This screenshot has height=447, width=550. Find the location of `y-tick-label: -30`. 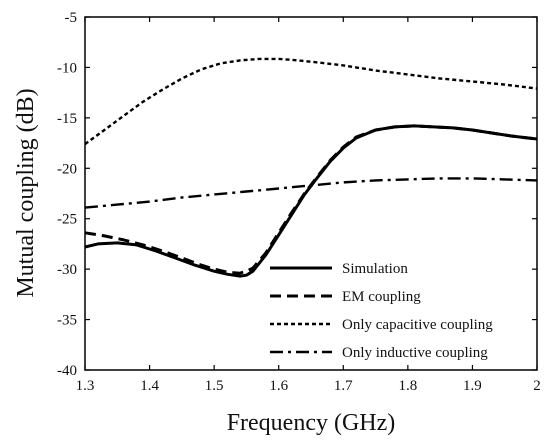

y-tick-label: -30 is located at coordinates (67, 270).